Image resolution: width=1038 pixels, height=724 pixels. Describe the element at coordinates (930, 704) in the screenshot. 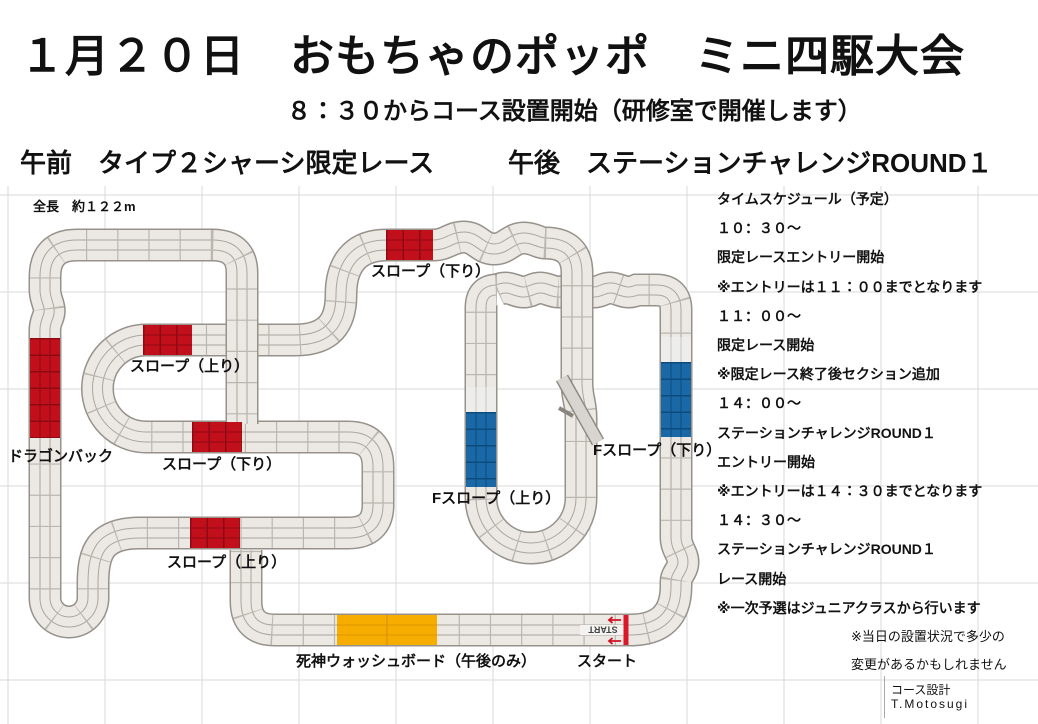

I see `course-designer-name: T.Motosugi` at that location.